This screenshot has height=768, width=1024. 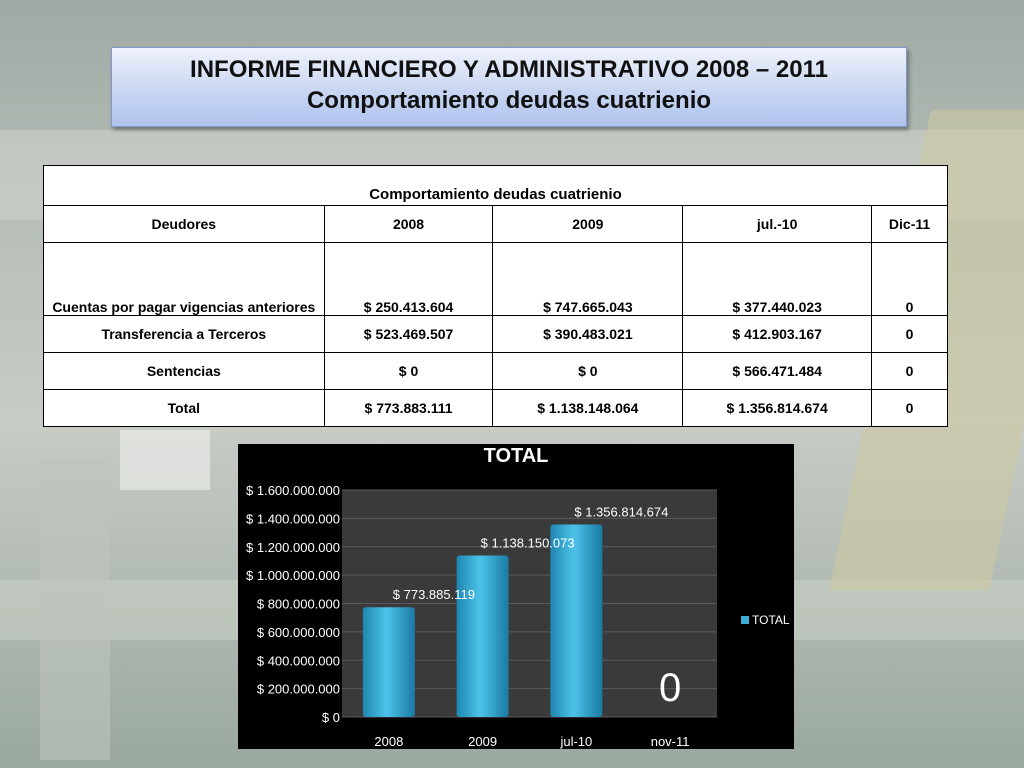 I want to click on table-header-row: Deudores 2008 2009 jul.-10 Dic-11, so click(x=495, y=224).